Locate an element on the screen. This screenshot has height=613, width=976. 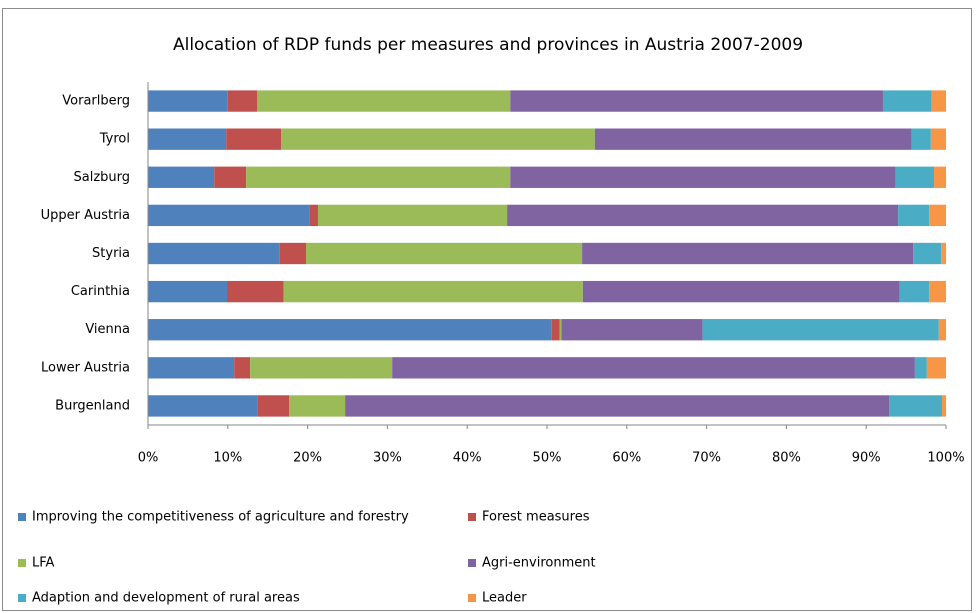
y-tick-label: Burgenland is located at coordinates (92, 405).